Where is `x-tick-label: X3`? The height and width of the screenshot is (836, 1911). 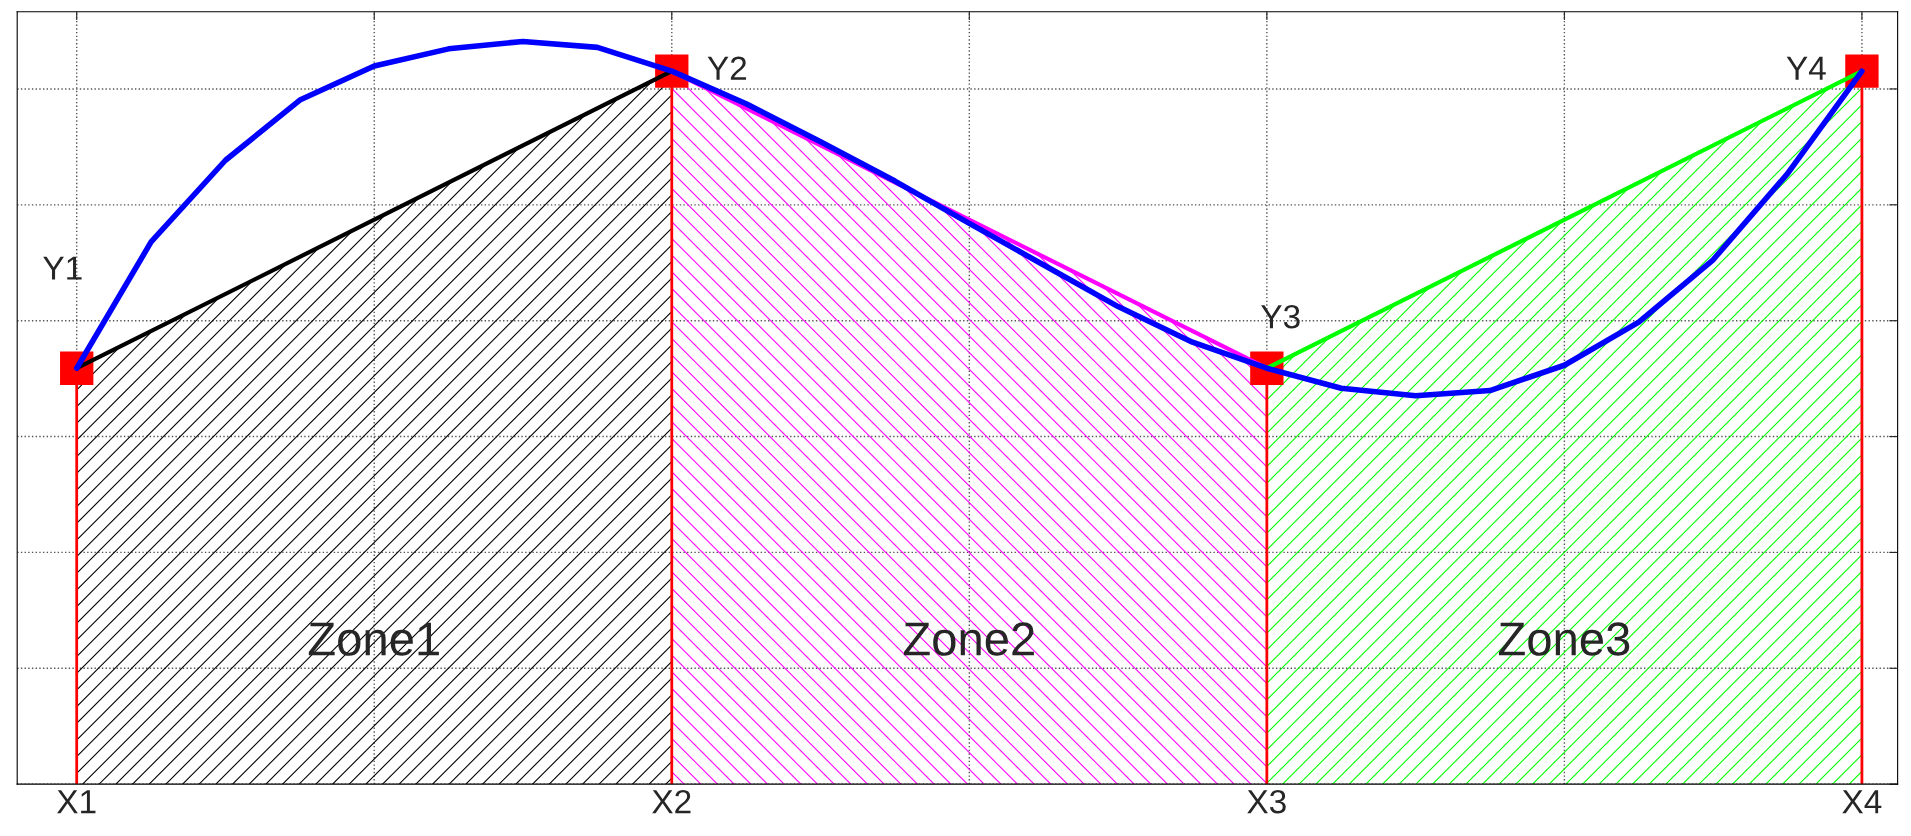
x-tick-label: X3 is located at coordinates (1266, 801).